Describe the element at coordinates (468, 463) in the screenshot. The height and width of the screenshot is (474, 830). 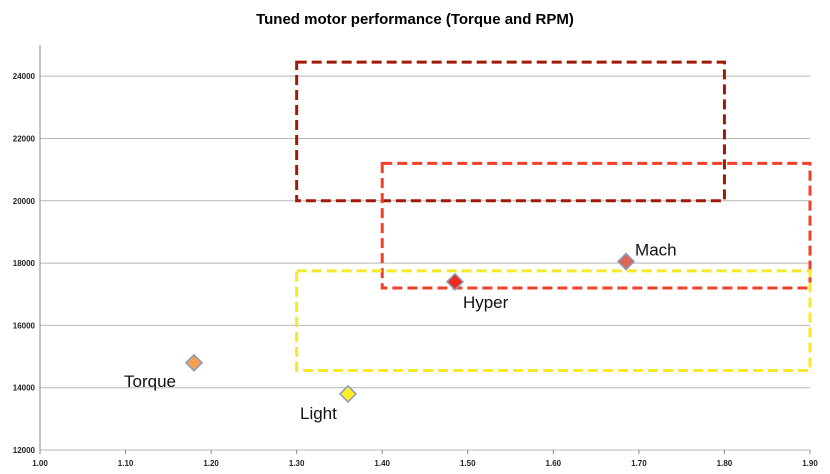
I see `x-tick-label: 1.50` at that location.